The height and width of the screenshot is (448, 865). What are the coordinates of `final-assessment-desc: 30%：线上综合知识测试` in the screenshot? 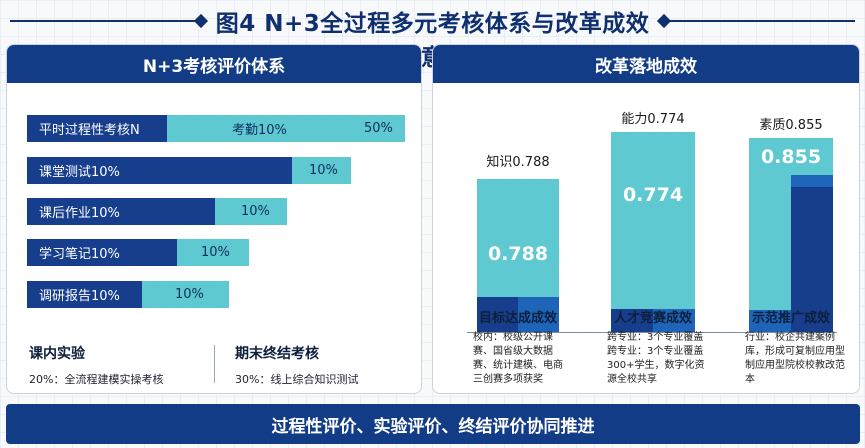 It's located at (297, 379).